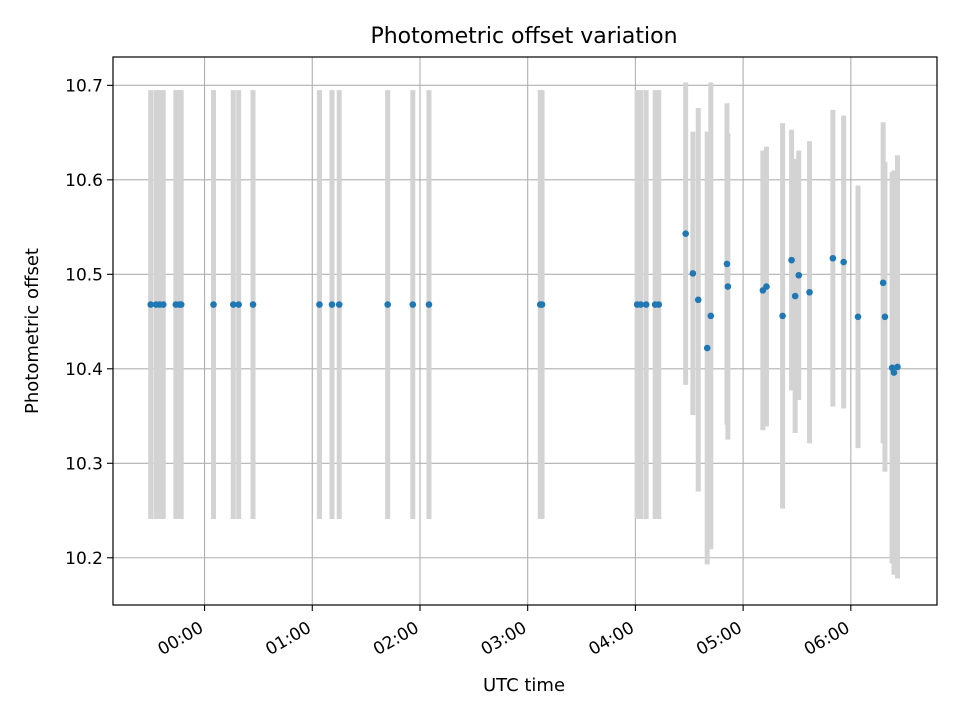  What do you see at coordinates (523, 36) in the screenshot?
I see `chart-title: Photometric offset variation` at bounding box center [523, 36].